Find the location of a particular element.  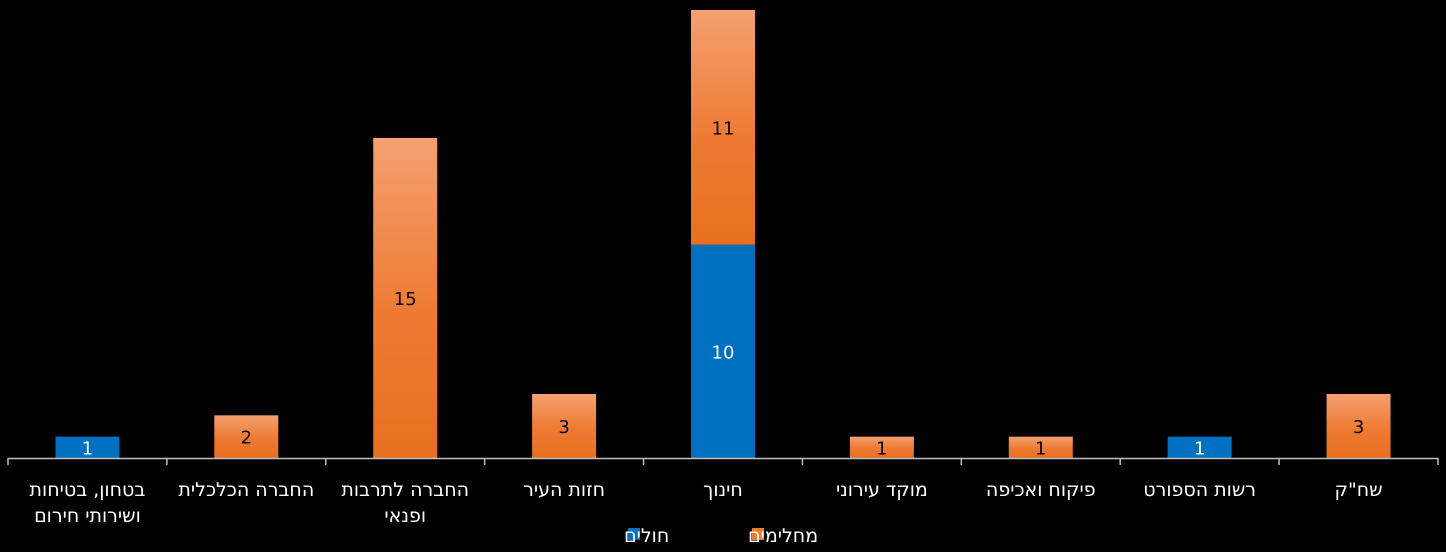

data-label-recovered-4: 11 is located at coordinates (723, 128).